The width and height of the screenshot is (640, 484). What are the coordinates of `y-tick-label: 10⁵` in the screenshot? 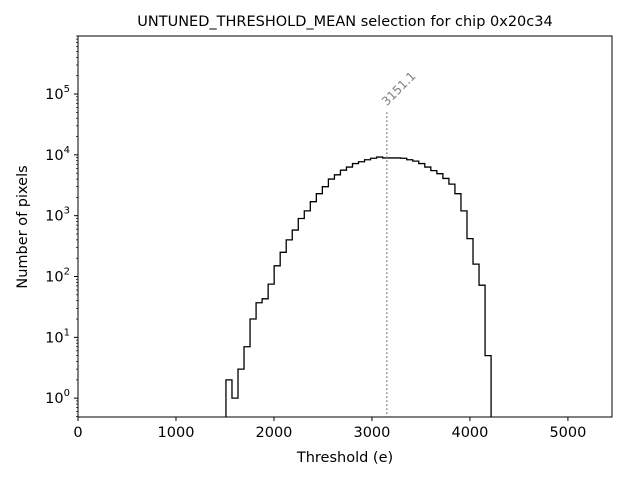 It's located at (57, 93).